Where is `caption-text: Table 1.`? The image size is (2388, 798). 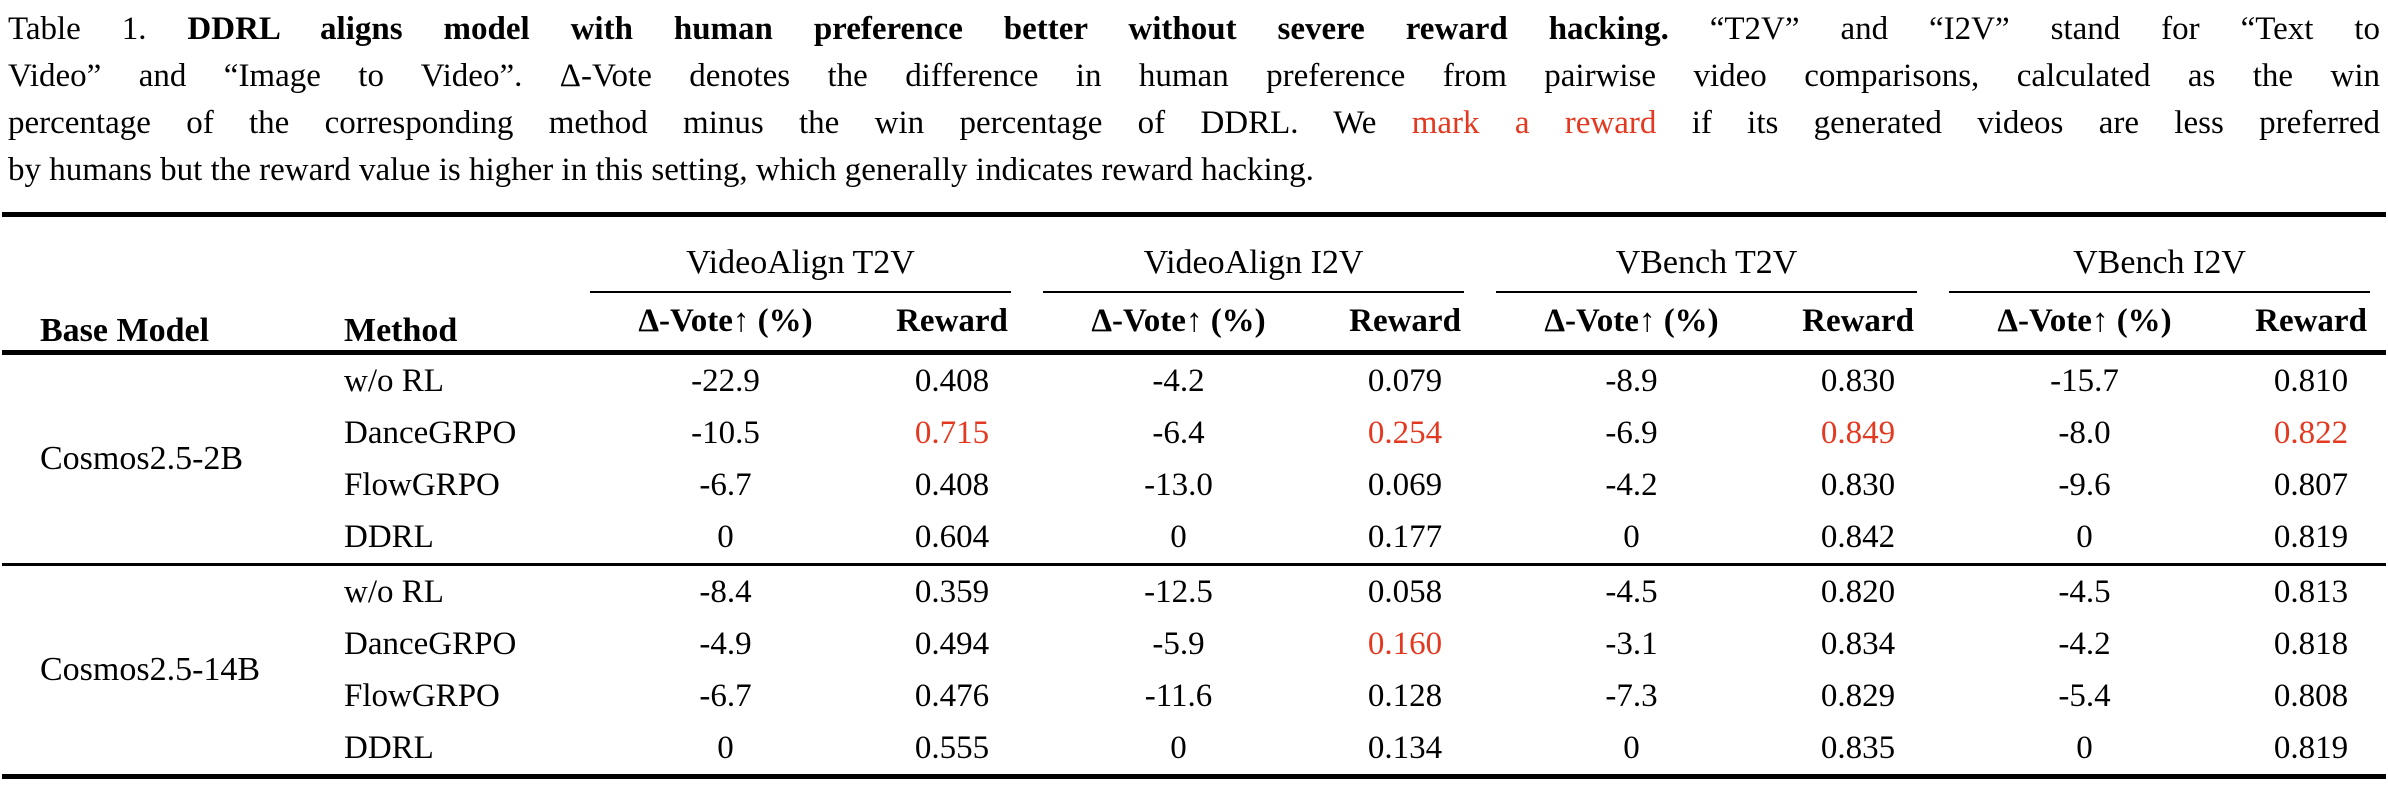
caption-text: Table 1. is located at coordinates (98, 29).